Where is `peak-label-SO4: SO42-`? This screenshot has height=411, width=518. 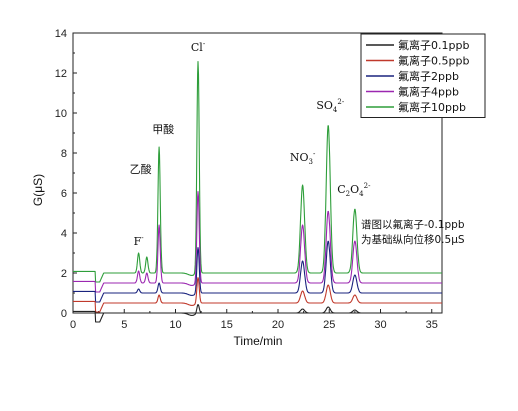 peak-label-SO4: SO42- is located at coordinates (330, 106).